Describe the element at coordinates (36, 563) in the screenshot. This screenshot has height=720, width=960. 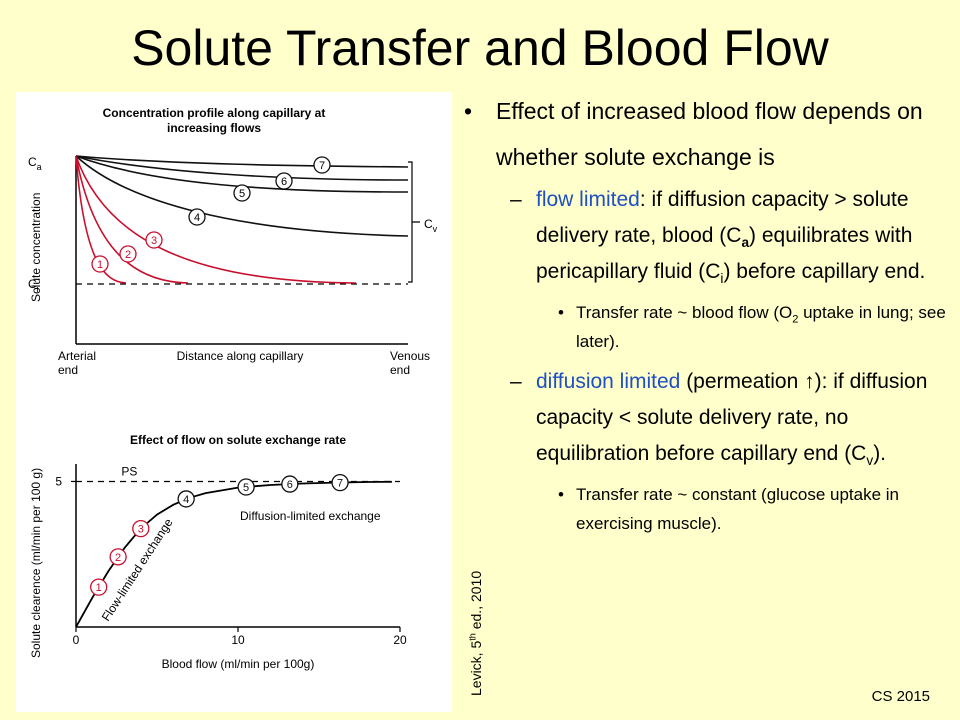
I see `bottom-y-axis-label: Solute clearence (ml/min per 100 g)` at that location.